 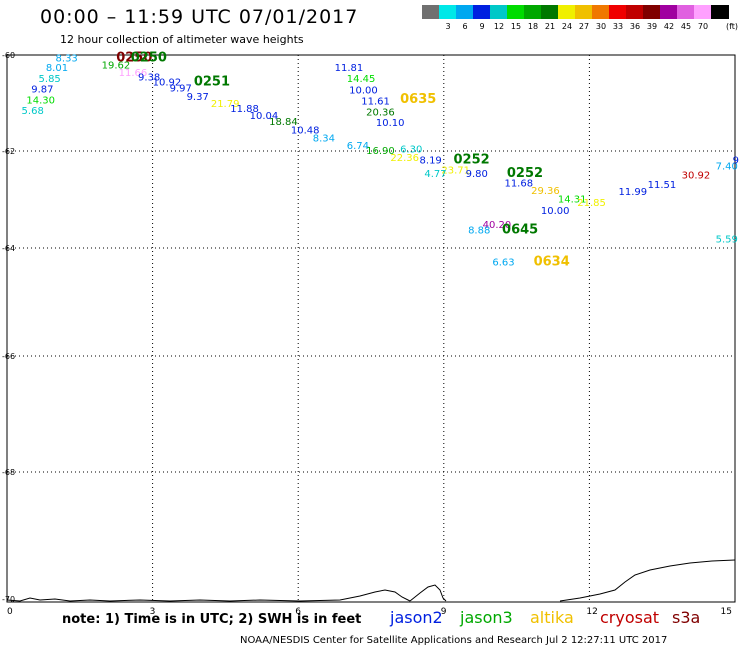 What do you see at coordinates (361, 79) in the screenshot?
I see `wave-height-label: 14.45` at bounding box center [361, 79].